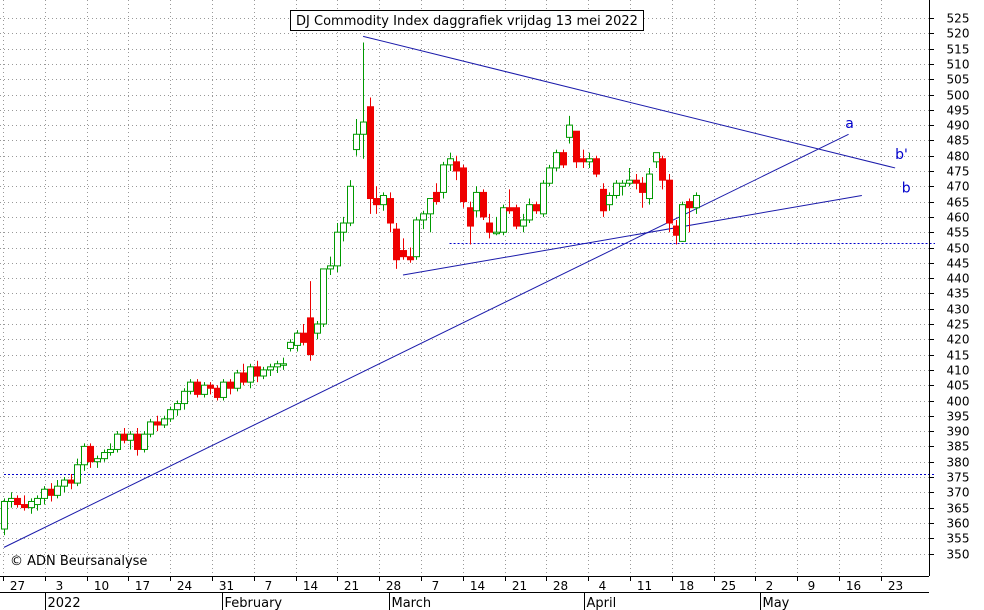 This screenshot has height=610, width=984. Describe the element at coordinates (632, 235) in the screenshot. I see `trendline-b` at that location.